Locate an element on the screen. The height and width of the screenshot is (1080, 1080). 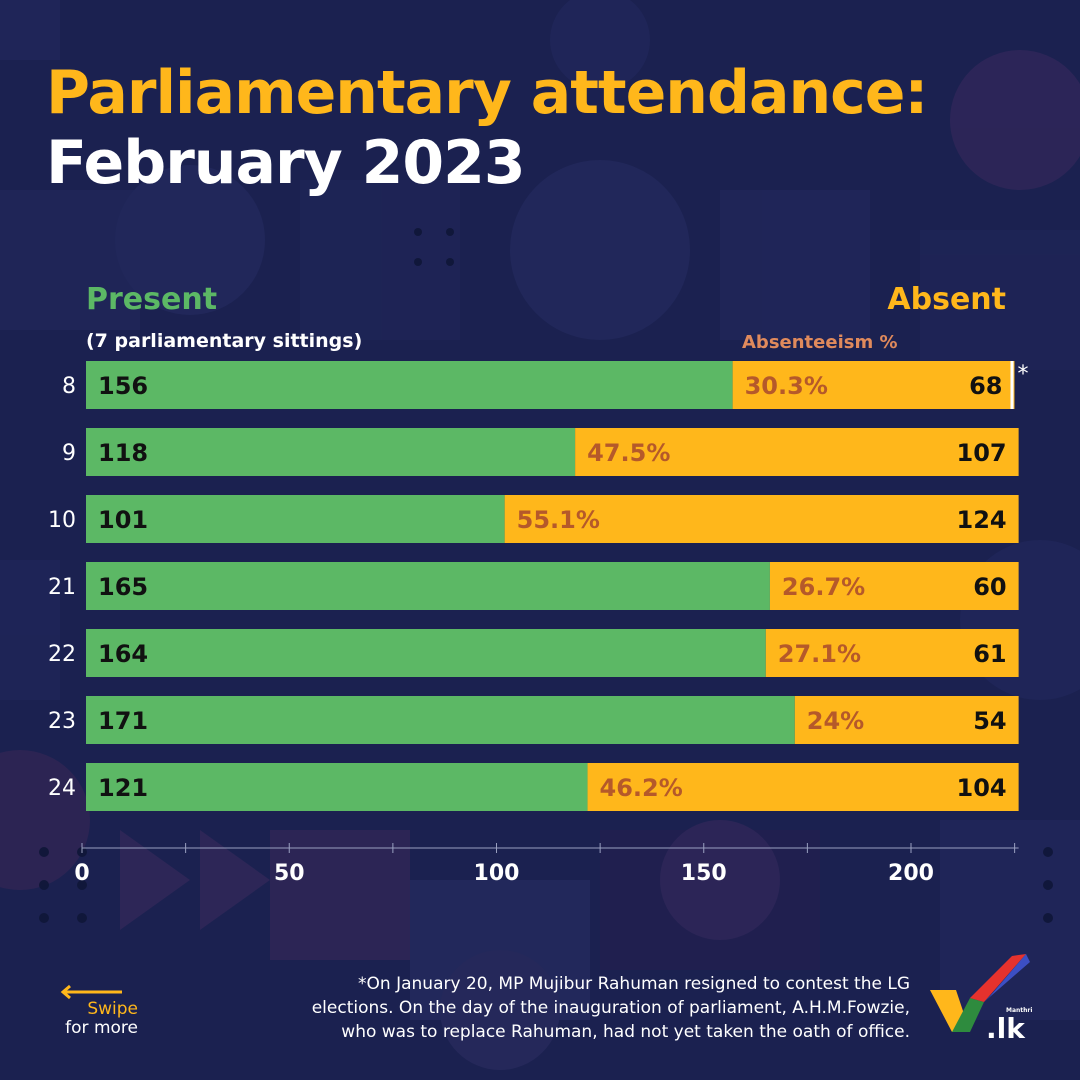
absenteeism-pct-label: 46.2% is located at coordinates (641, 788).